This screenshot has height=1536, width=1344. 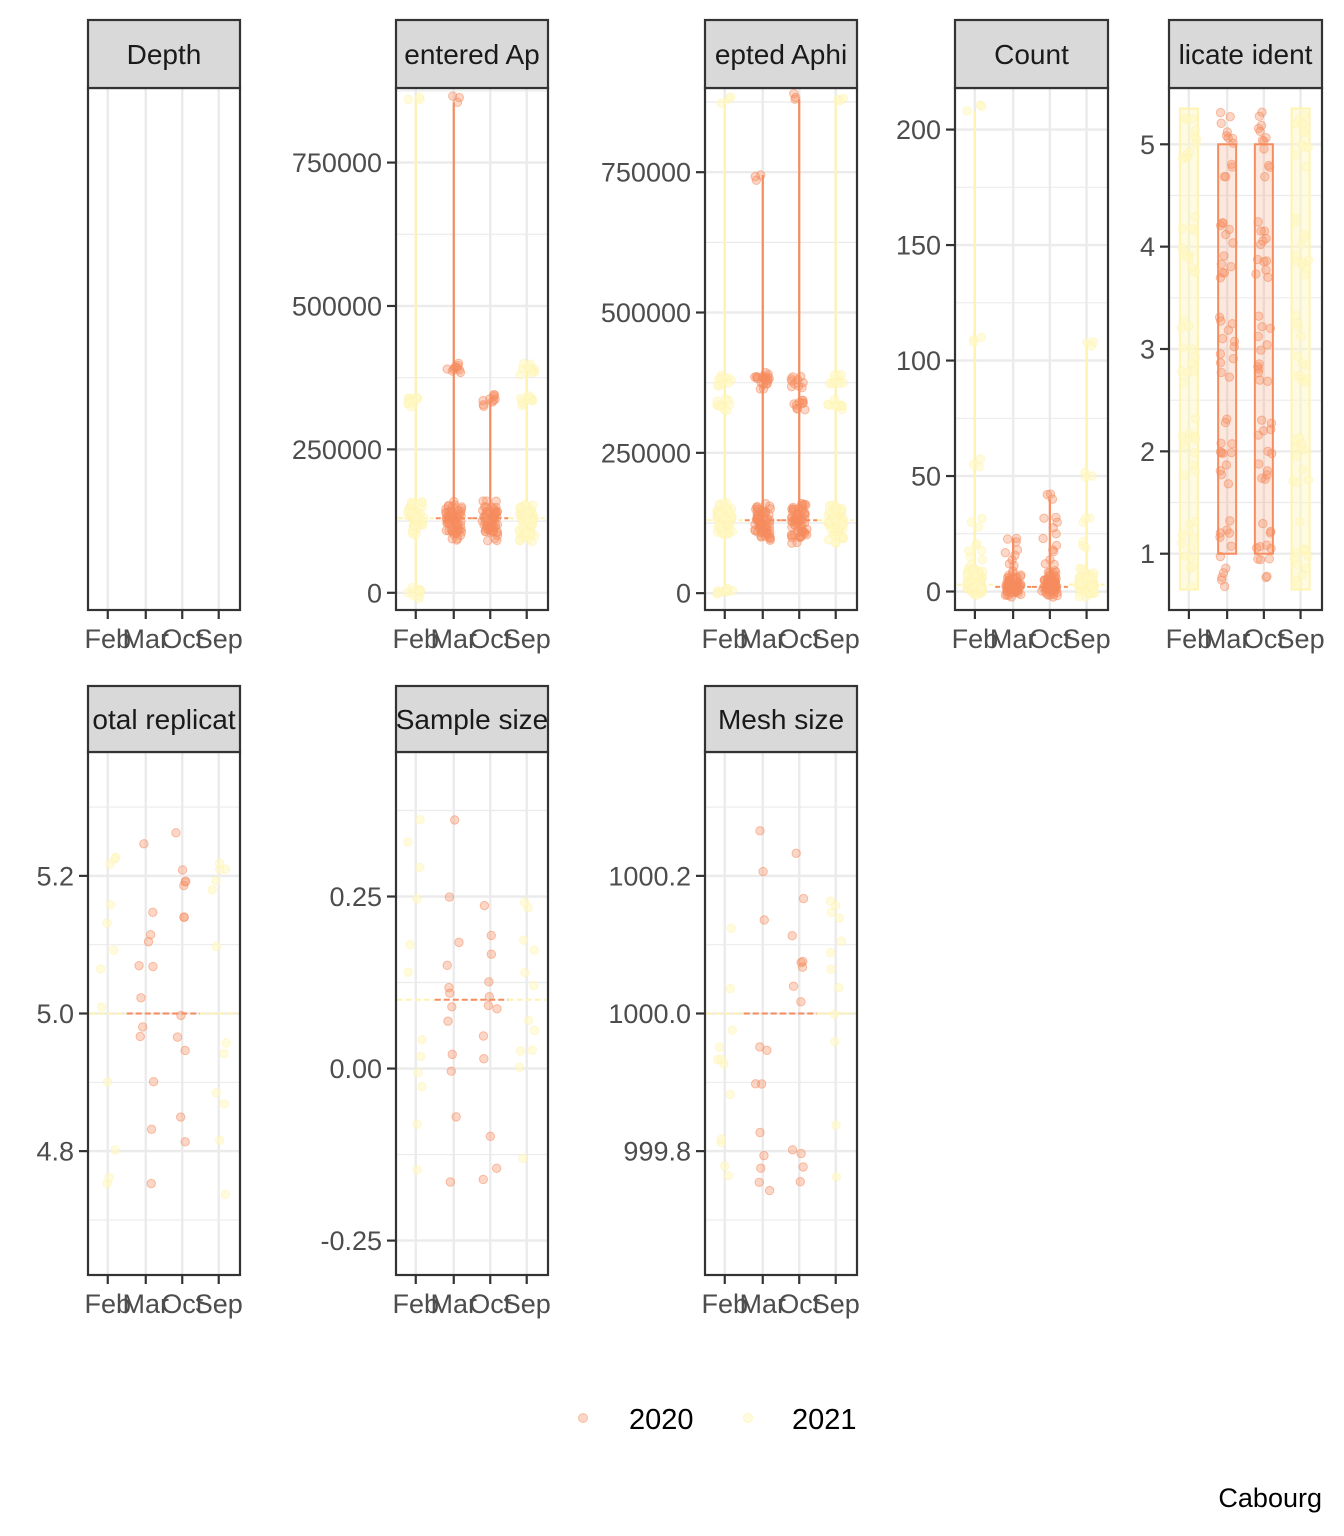 What do you see at coordinates (781, 719) in the screenshot?
I see `strip-label: Mesh size` at bounding box center [781, 719].